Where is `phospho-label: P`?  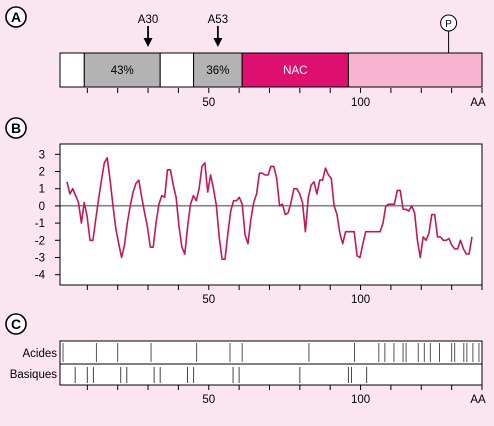
phospho-label: P is located at coordinates (448, 24).